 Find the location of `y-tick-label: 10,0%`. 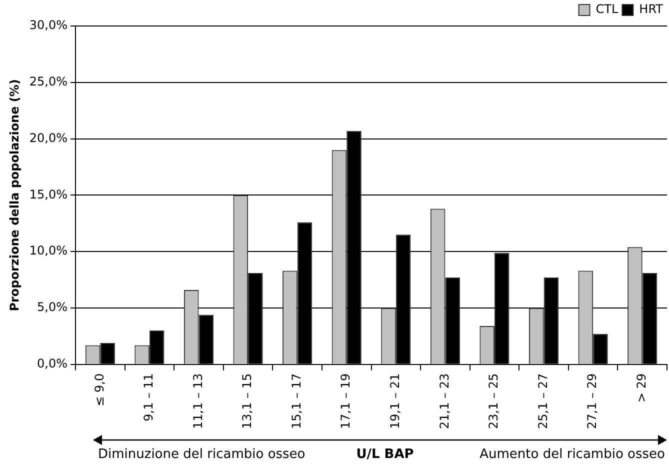

y-tick-label: 10,0% is located at coordinates (48, 251).